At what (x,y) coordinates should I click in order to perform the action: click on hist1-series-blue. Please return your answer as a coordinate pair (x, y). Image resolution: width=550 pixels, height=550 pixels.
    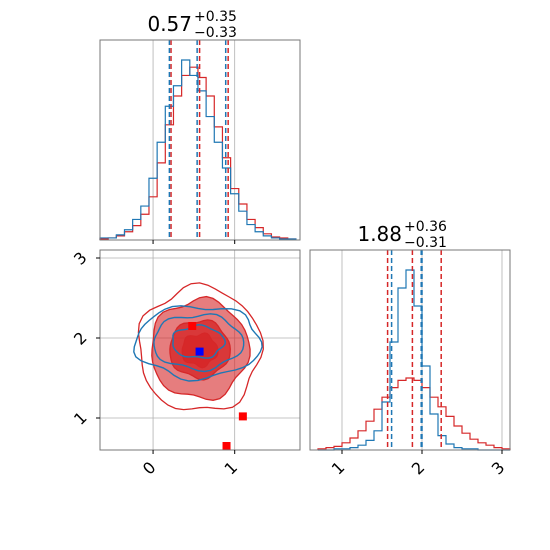
    Looking at the image, I should click on (198, 149).